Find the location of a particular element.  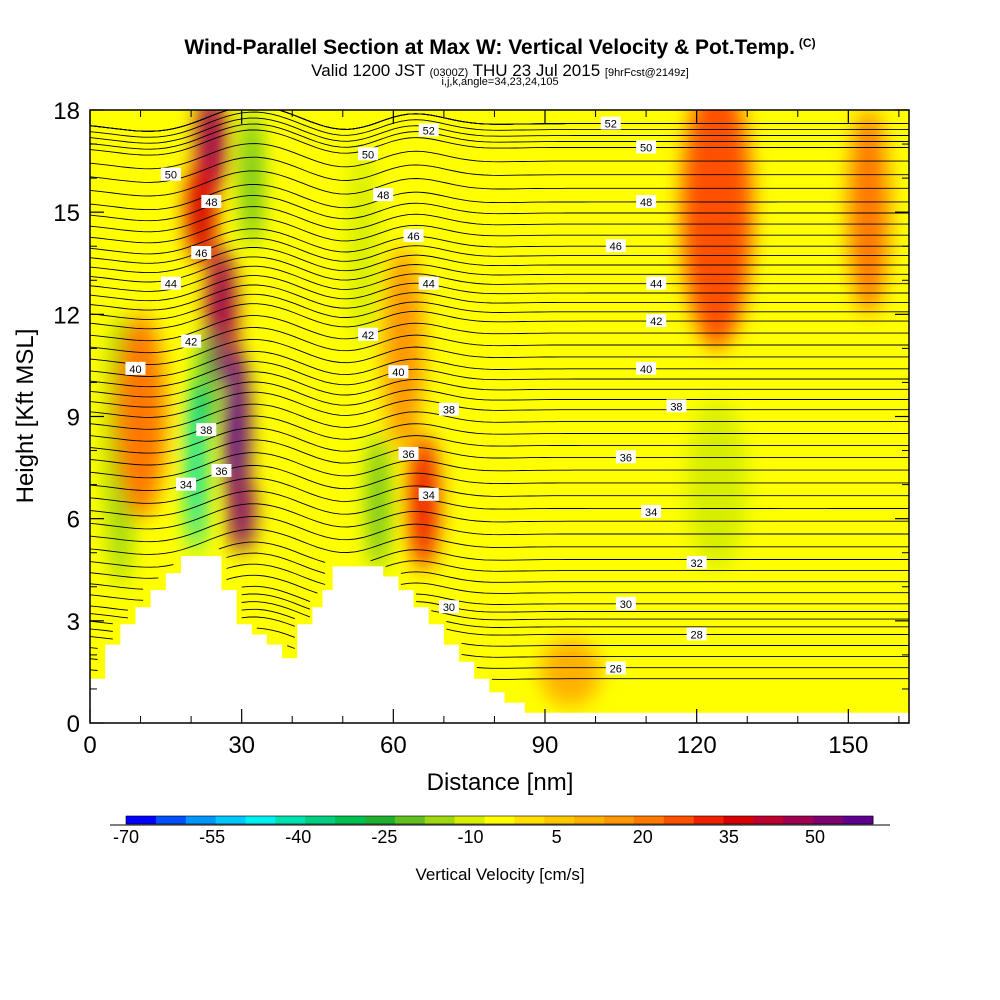

svg-text: 50 is located at coordinates (368, 155).